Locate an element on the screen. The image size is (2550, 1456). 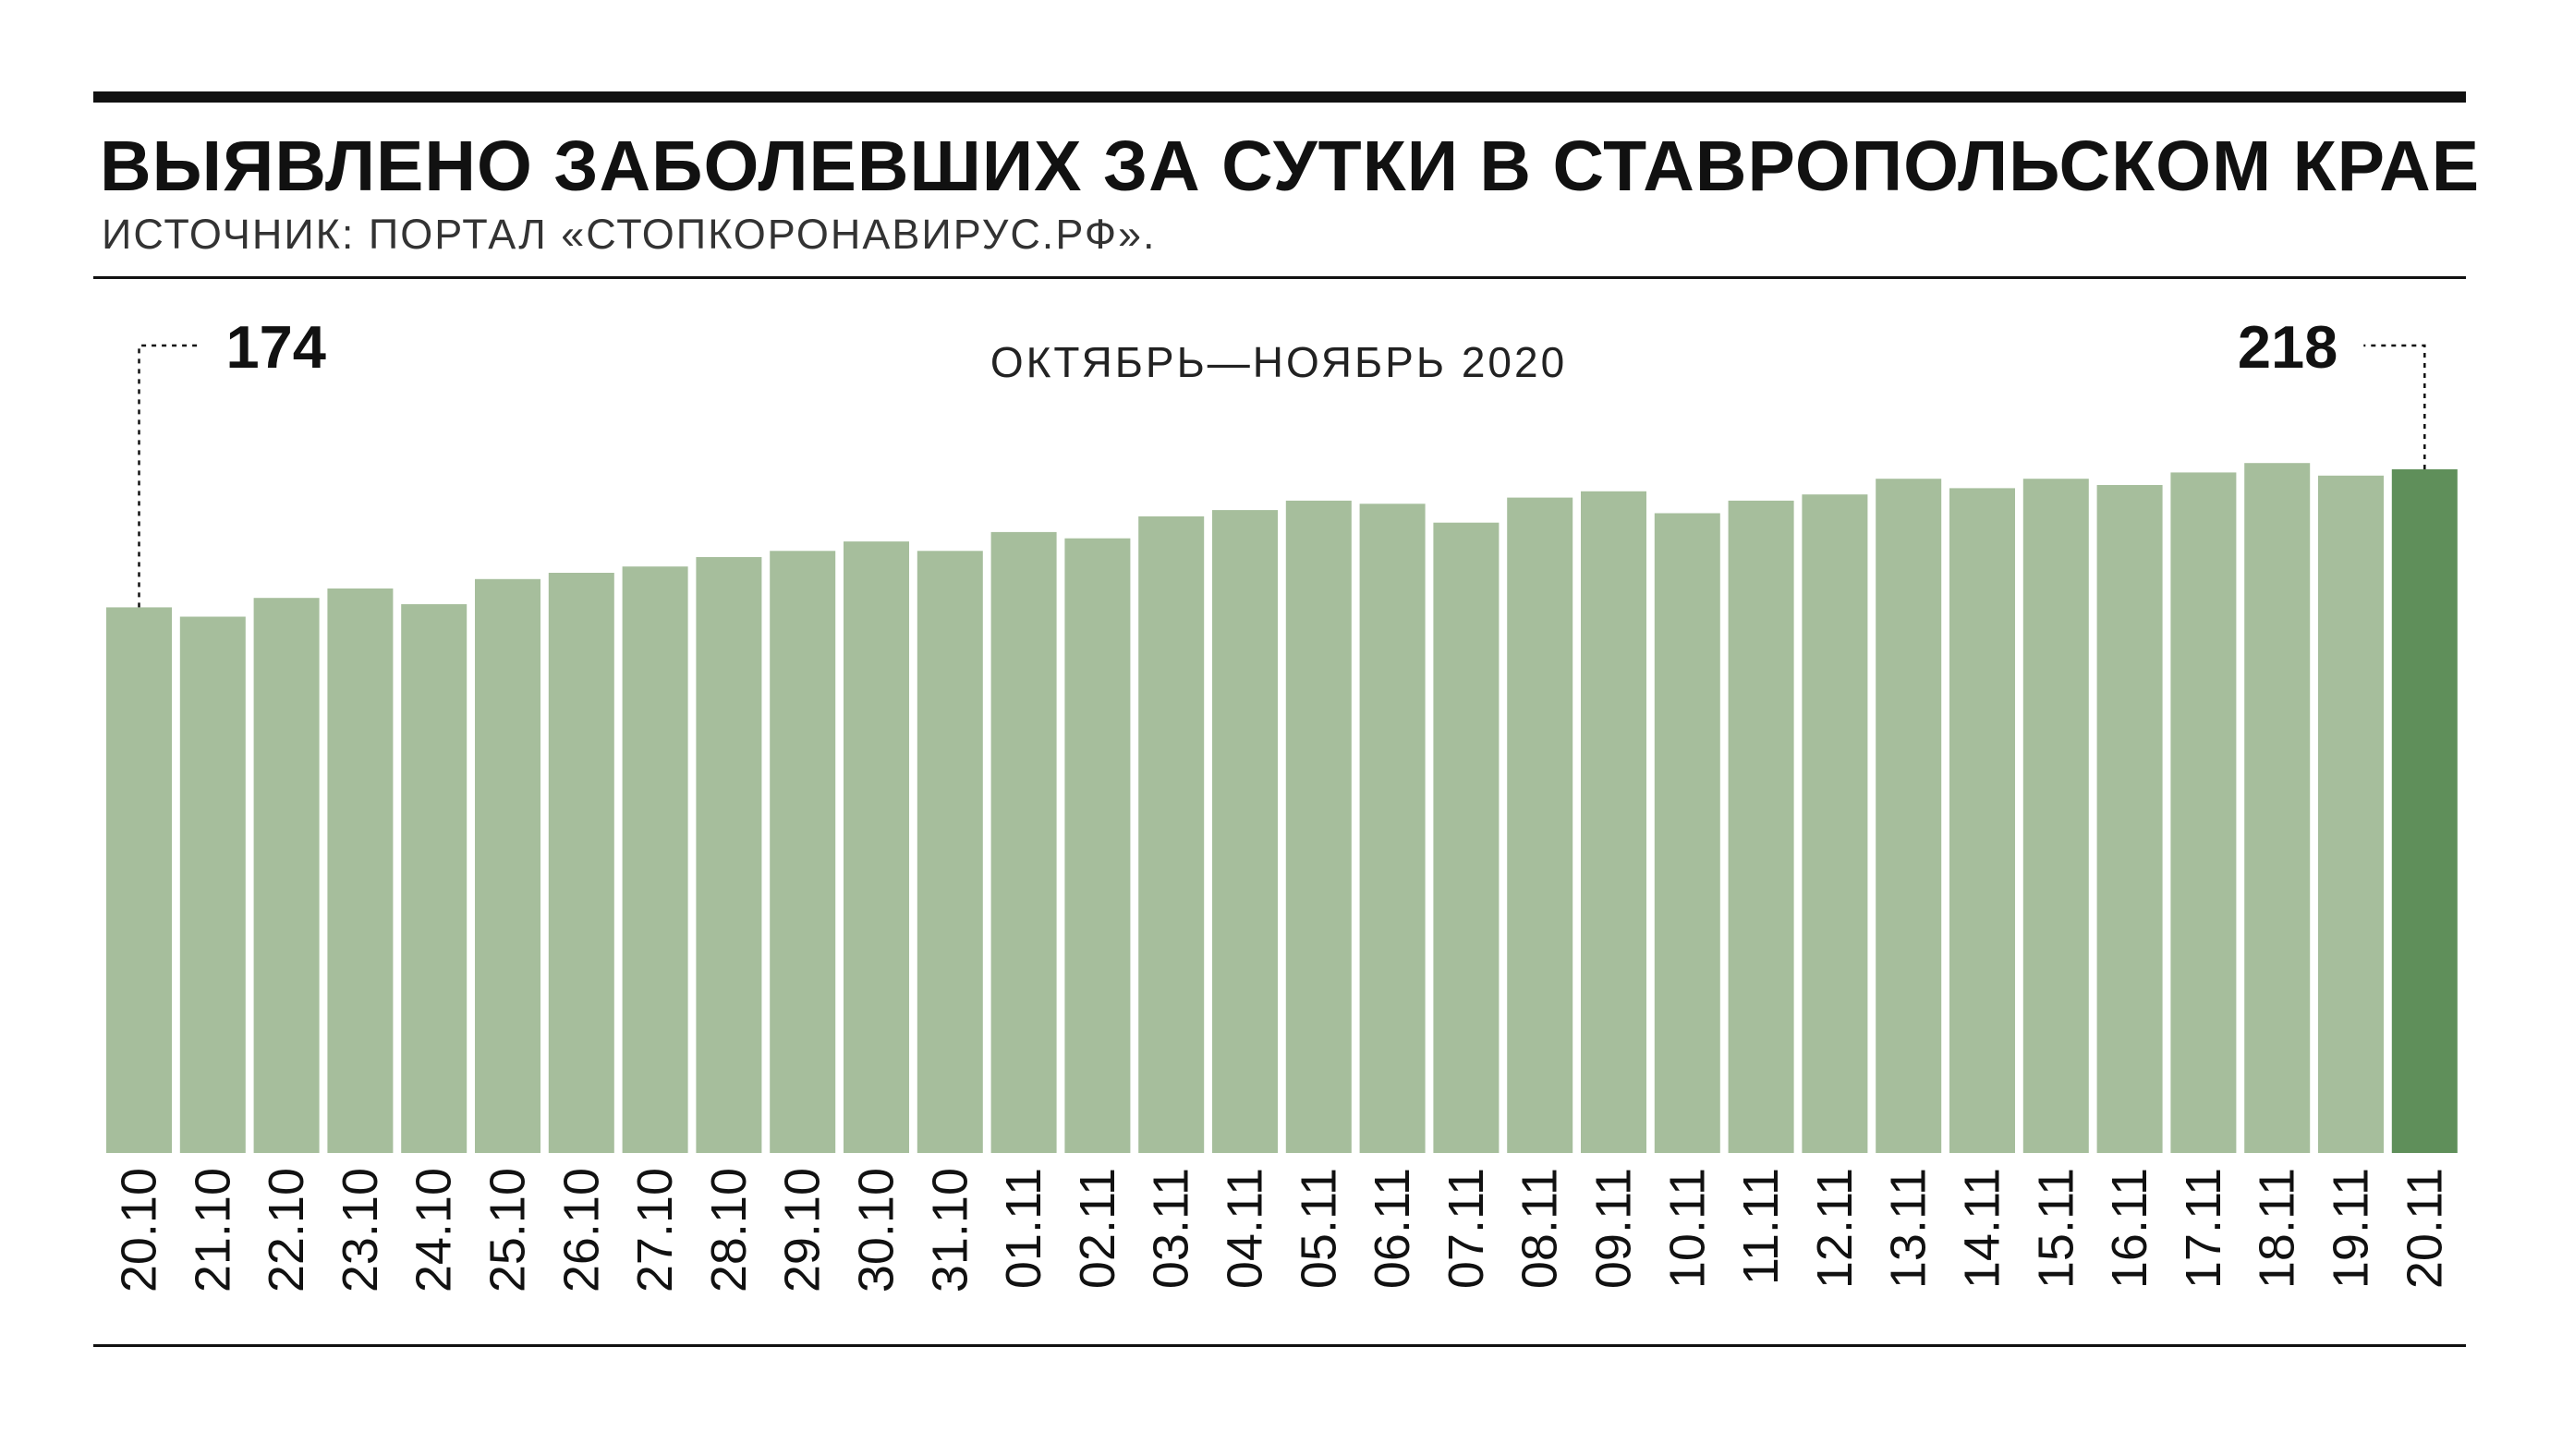
tick-label-05.11: 05.11 is located at coordinates (1318, 1228).